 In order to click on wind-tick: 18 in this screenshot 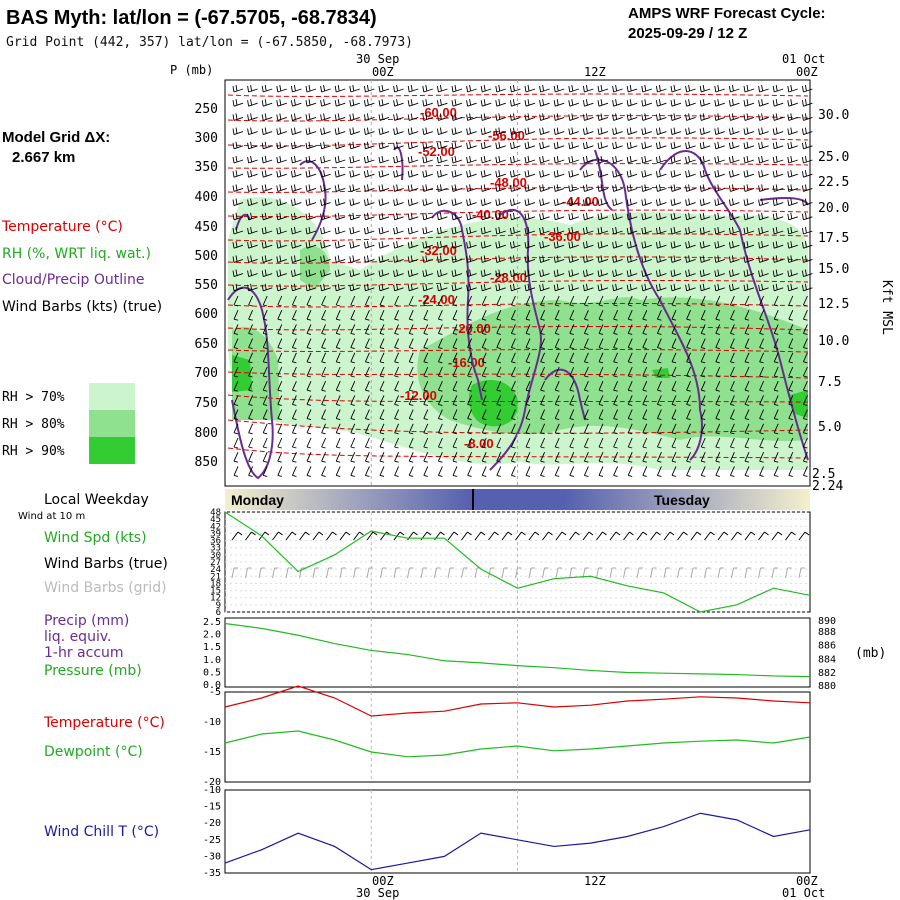, I will do `click(215, 584)`.